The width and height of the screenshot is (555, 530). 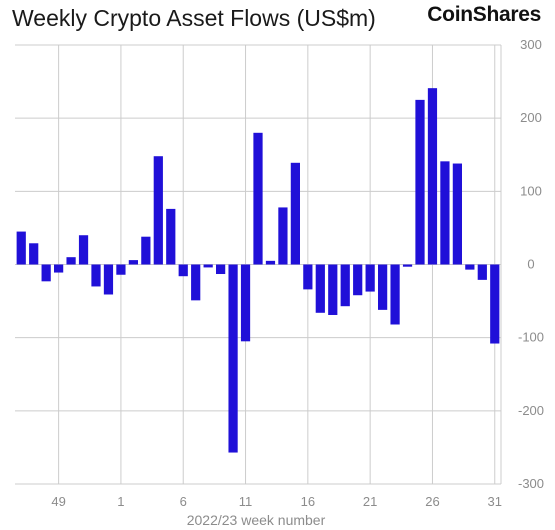 I want to click on y-tick-label: 200, so click(x=531, y=117).